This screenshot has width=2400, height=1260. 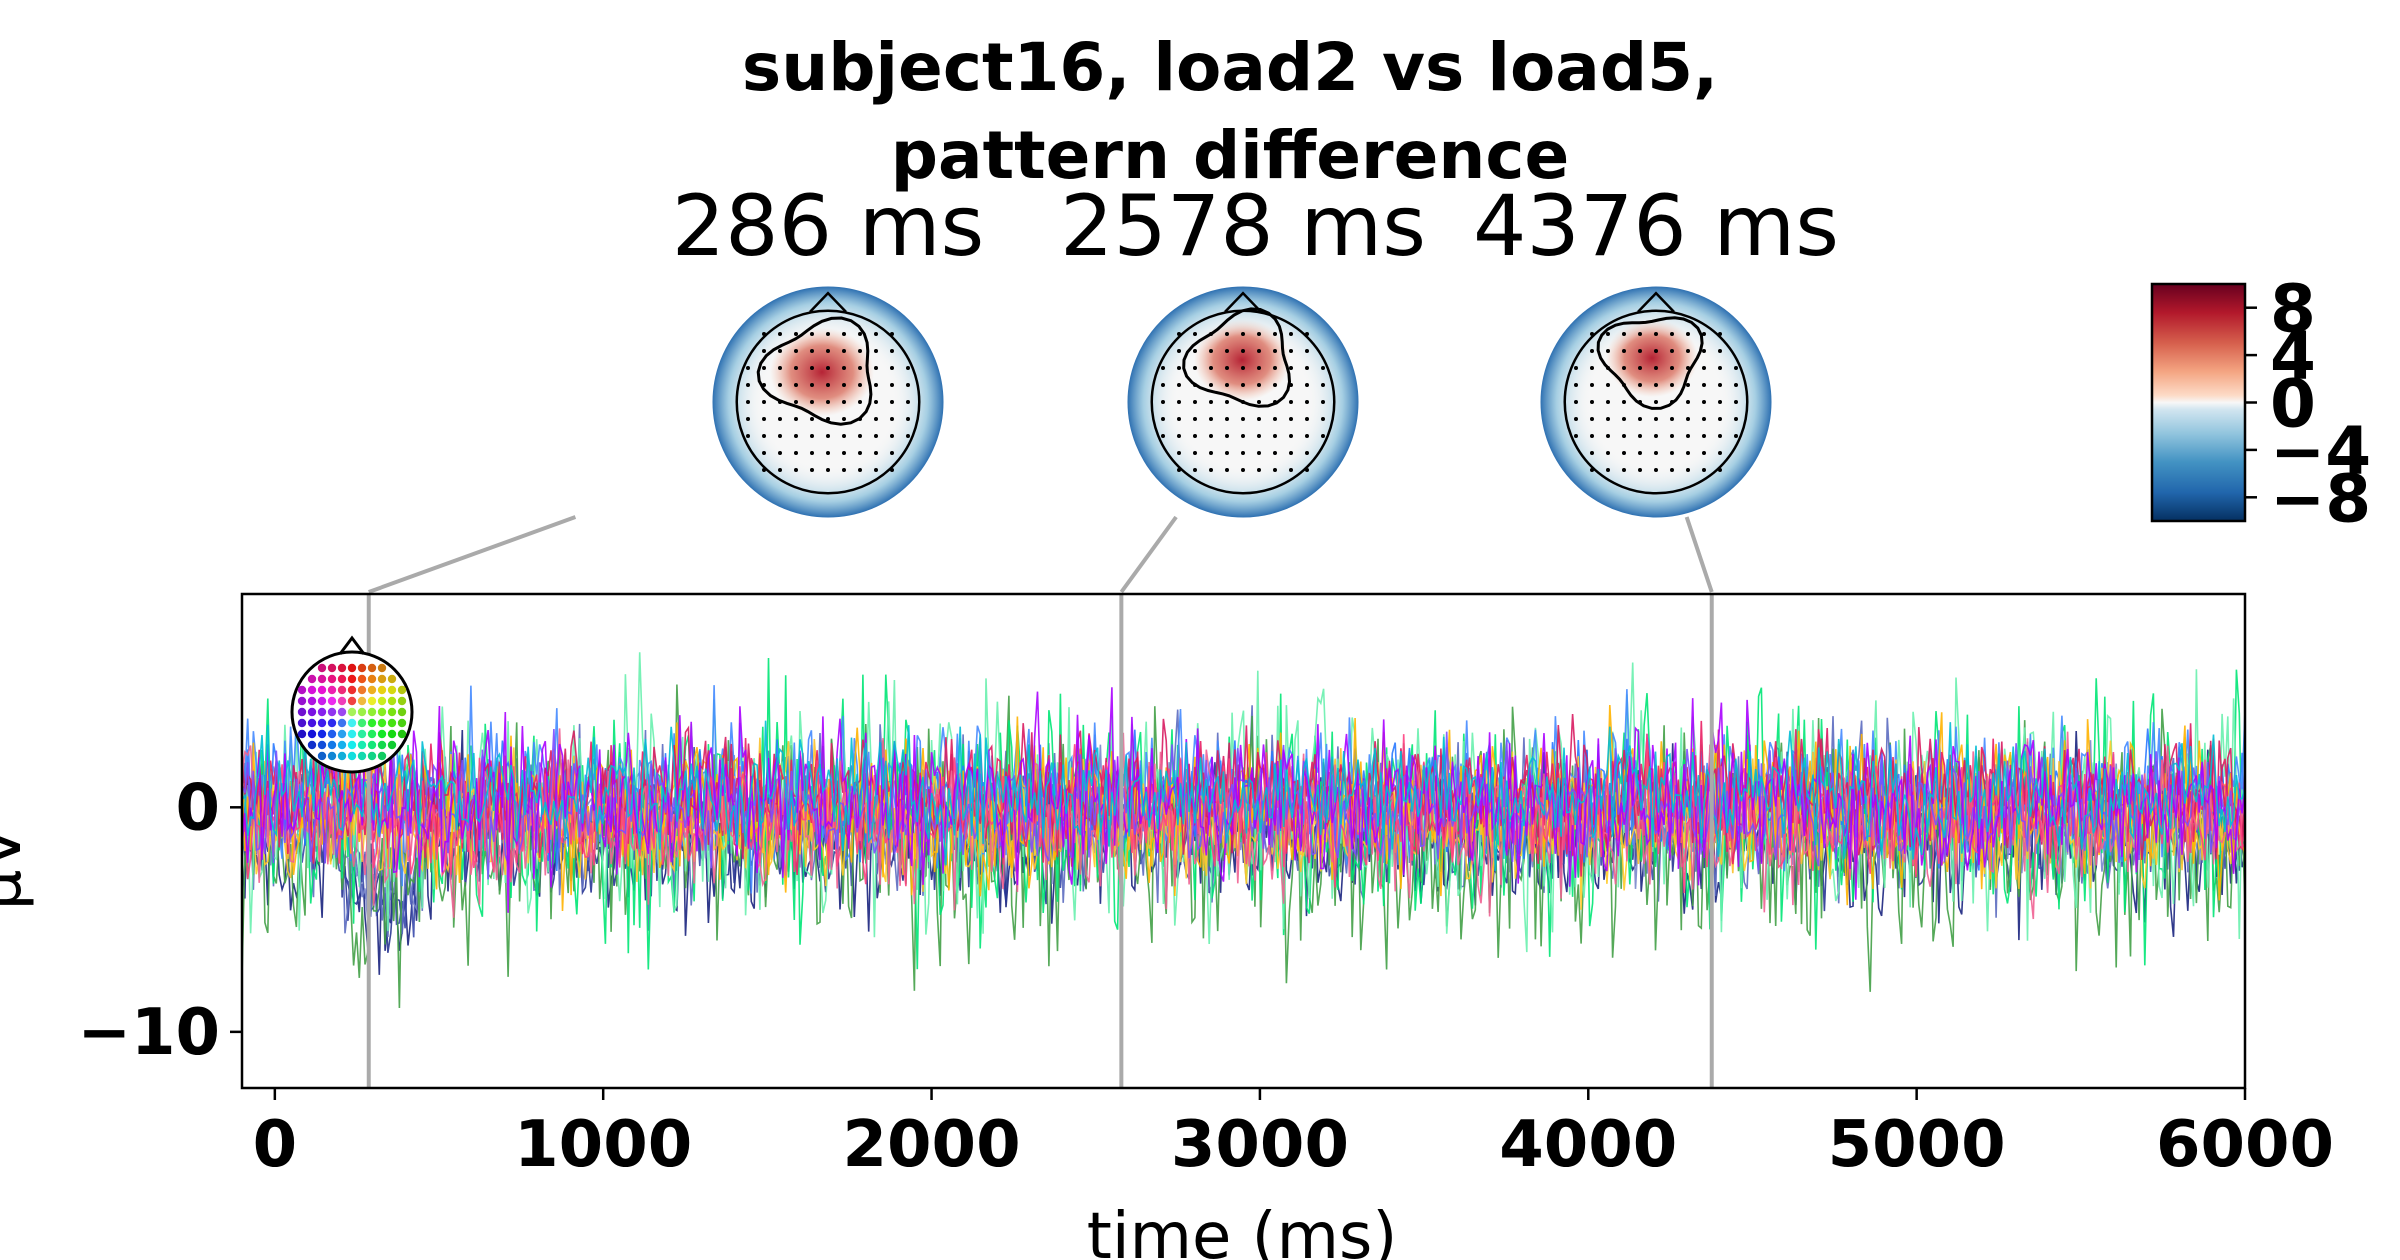 I want to click on colorbar-tick-label: −4, so click(x=2320, y=451).